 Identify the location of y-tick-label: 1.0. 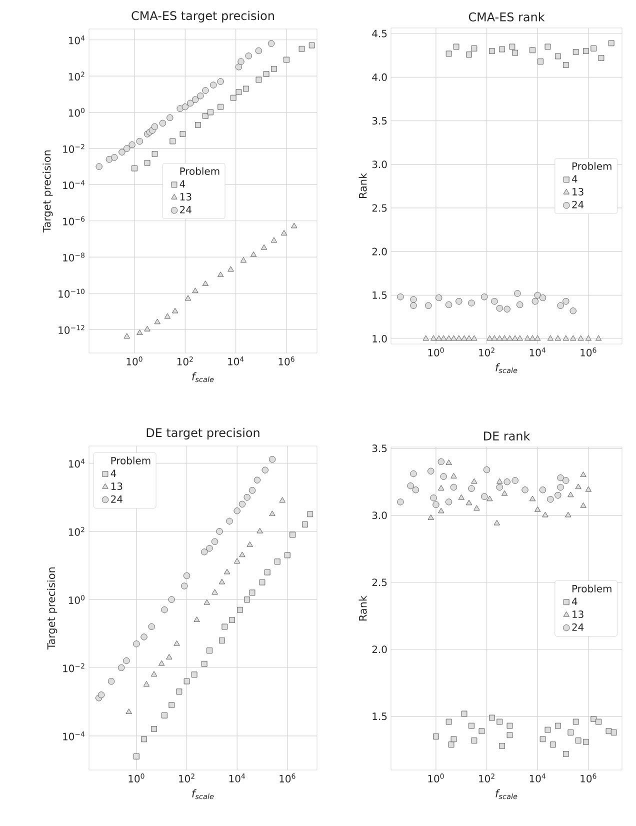
(379, 338).